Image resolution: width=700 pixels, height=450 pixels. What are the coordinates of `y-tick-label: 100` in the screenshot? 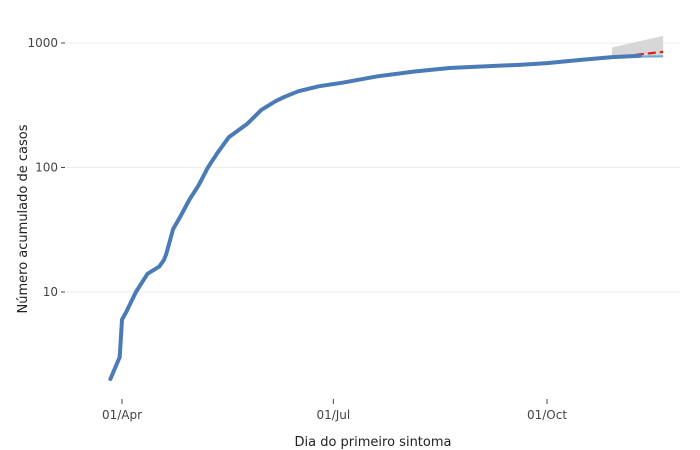 It's located at (46, 168).